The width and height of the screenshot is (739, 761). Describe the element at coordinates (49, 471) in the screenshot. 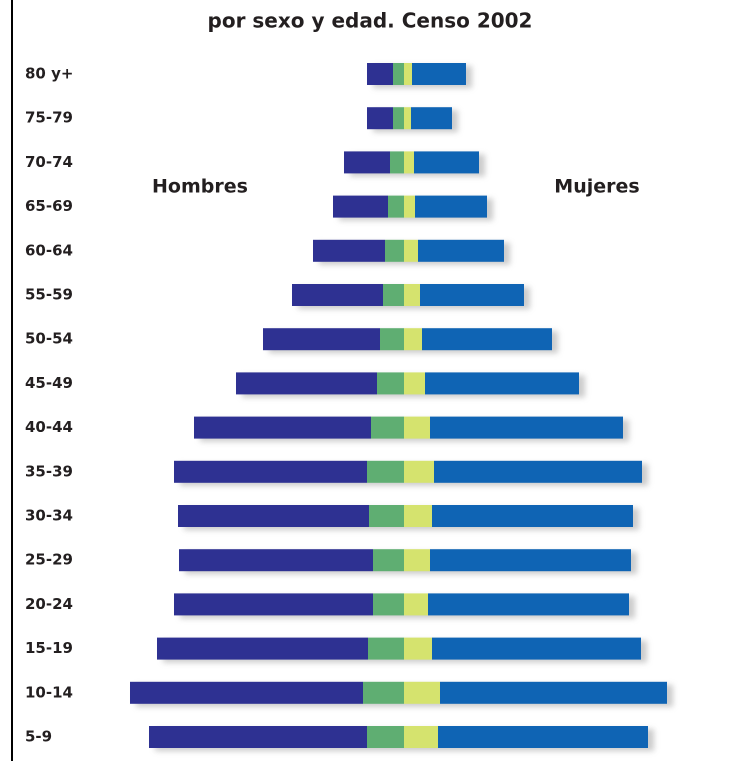

I see `y-tick-label: 35-39` at that location.